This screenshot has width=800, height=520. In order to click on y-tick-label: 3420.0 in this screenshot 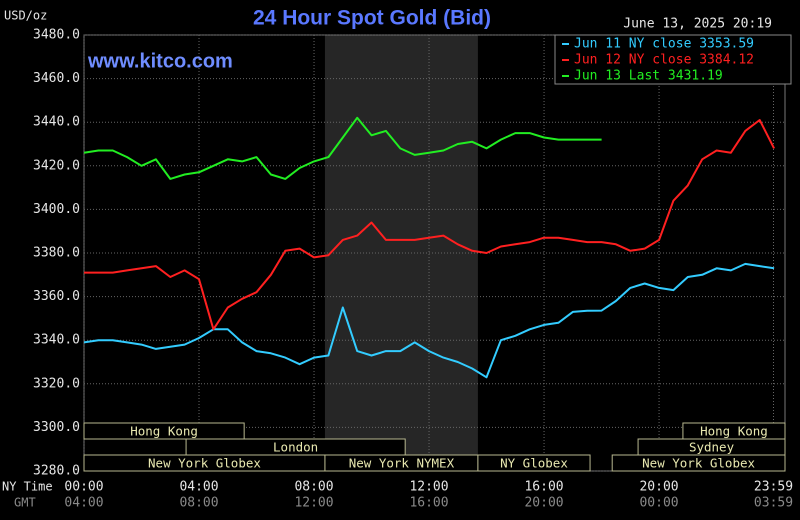, I will do `click(56, 165)`.